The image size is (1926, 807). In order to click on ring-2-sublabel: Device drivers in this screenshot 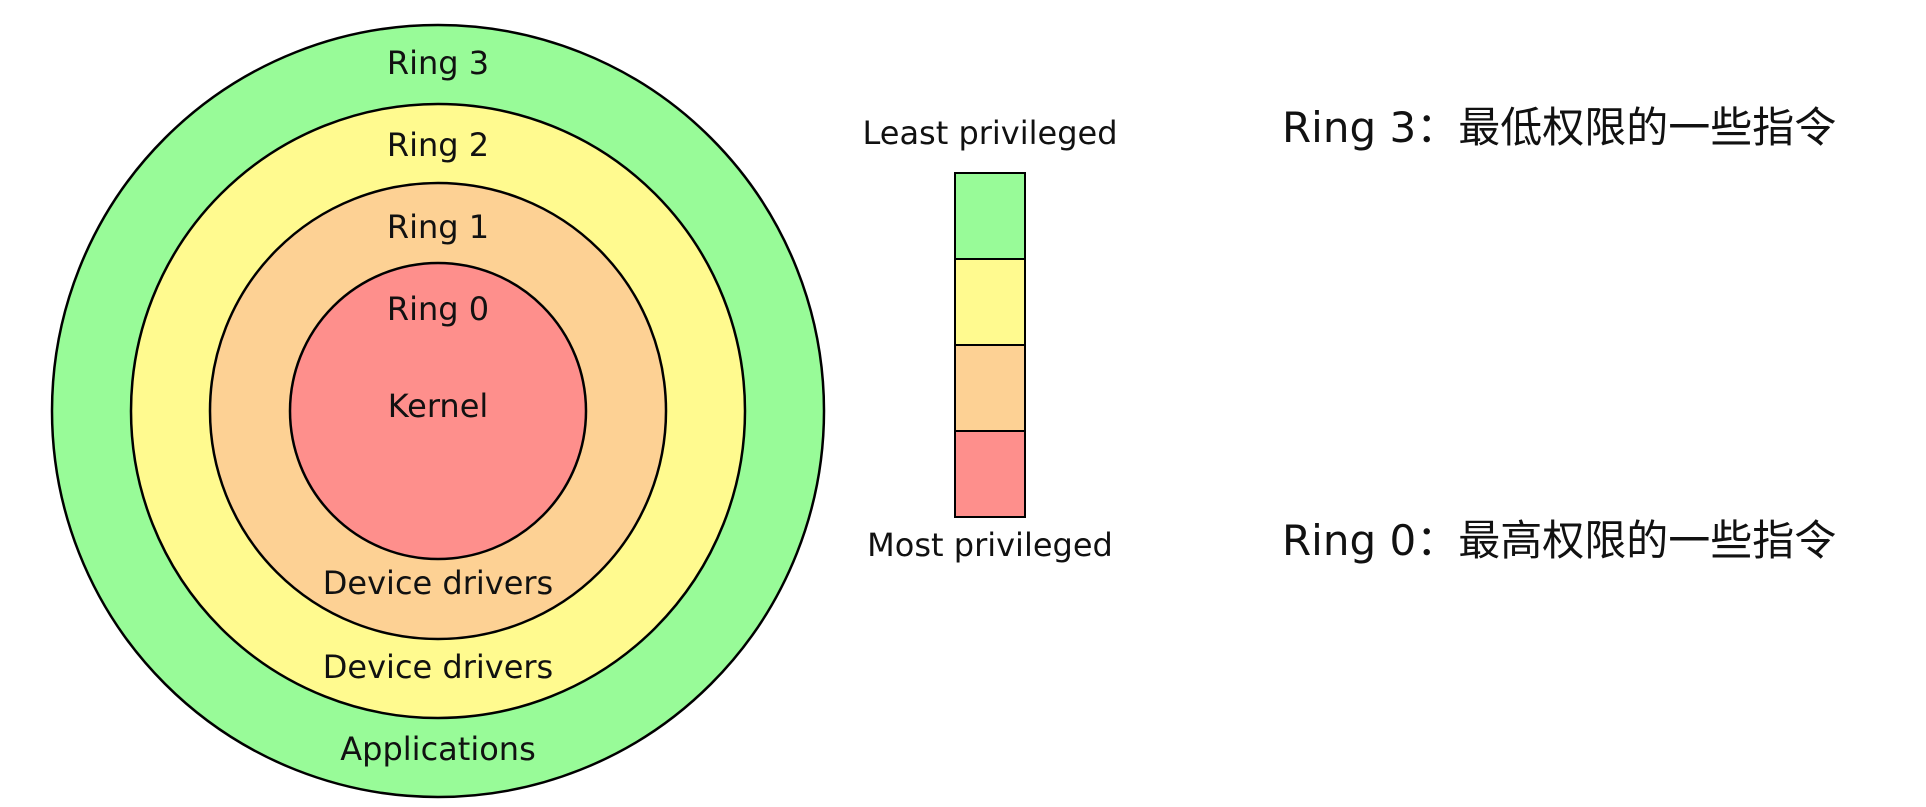, I will do `click(438, 667)`.